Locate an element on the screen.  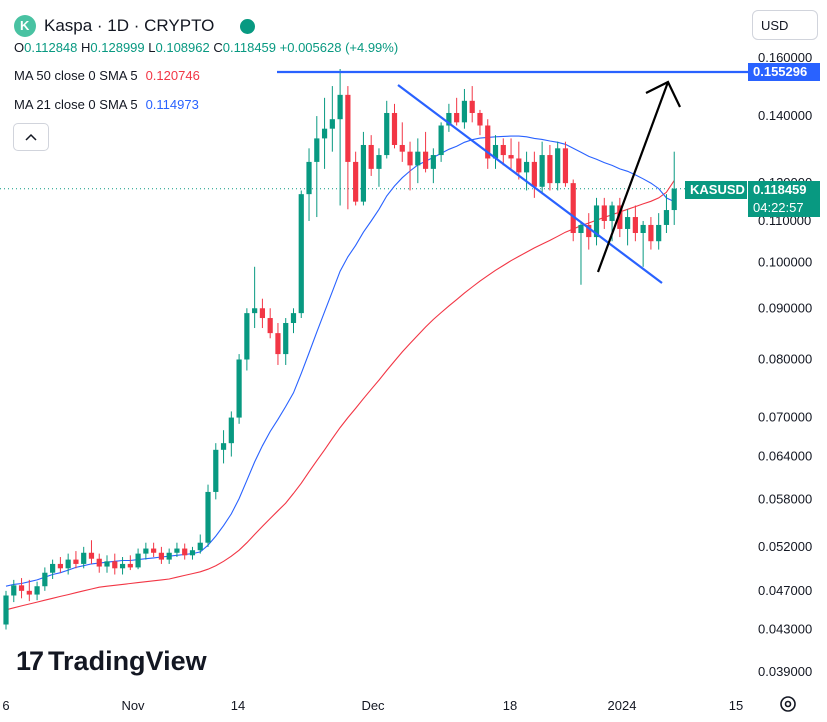
symbol-tag: KASUSD is located at coordinates (716, 190).